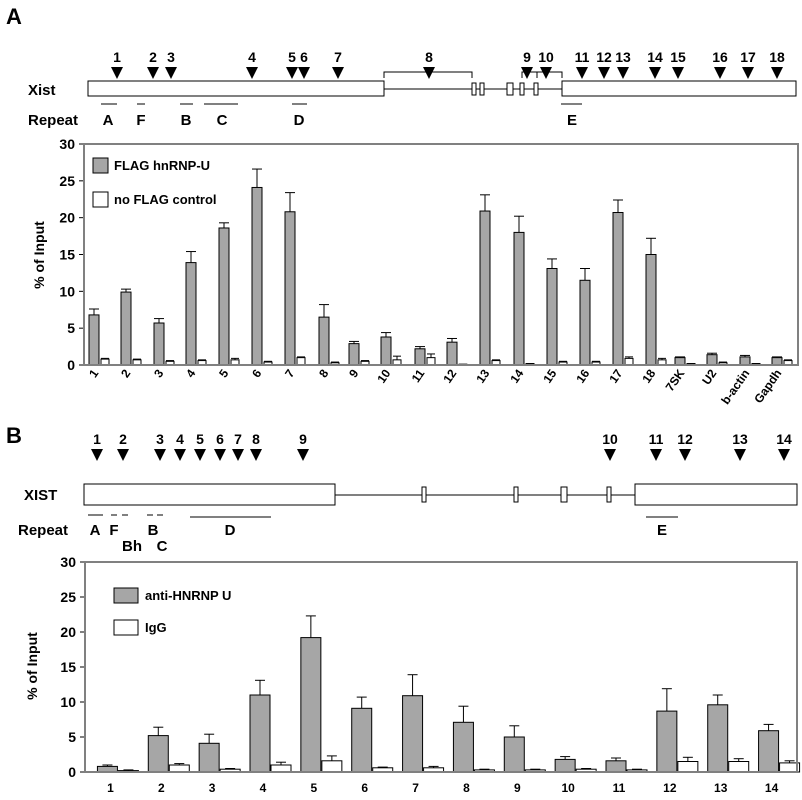 The height and width of the screenshot is (800, 802). I want to click on legend-swatch-control, so click(100, 199).